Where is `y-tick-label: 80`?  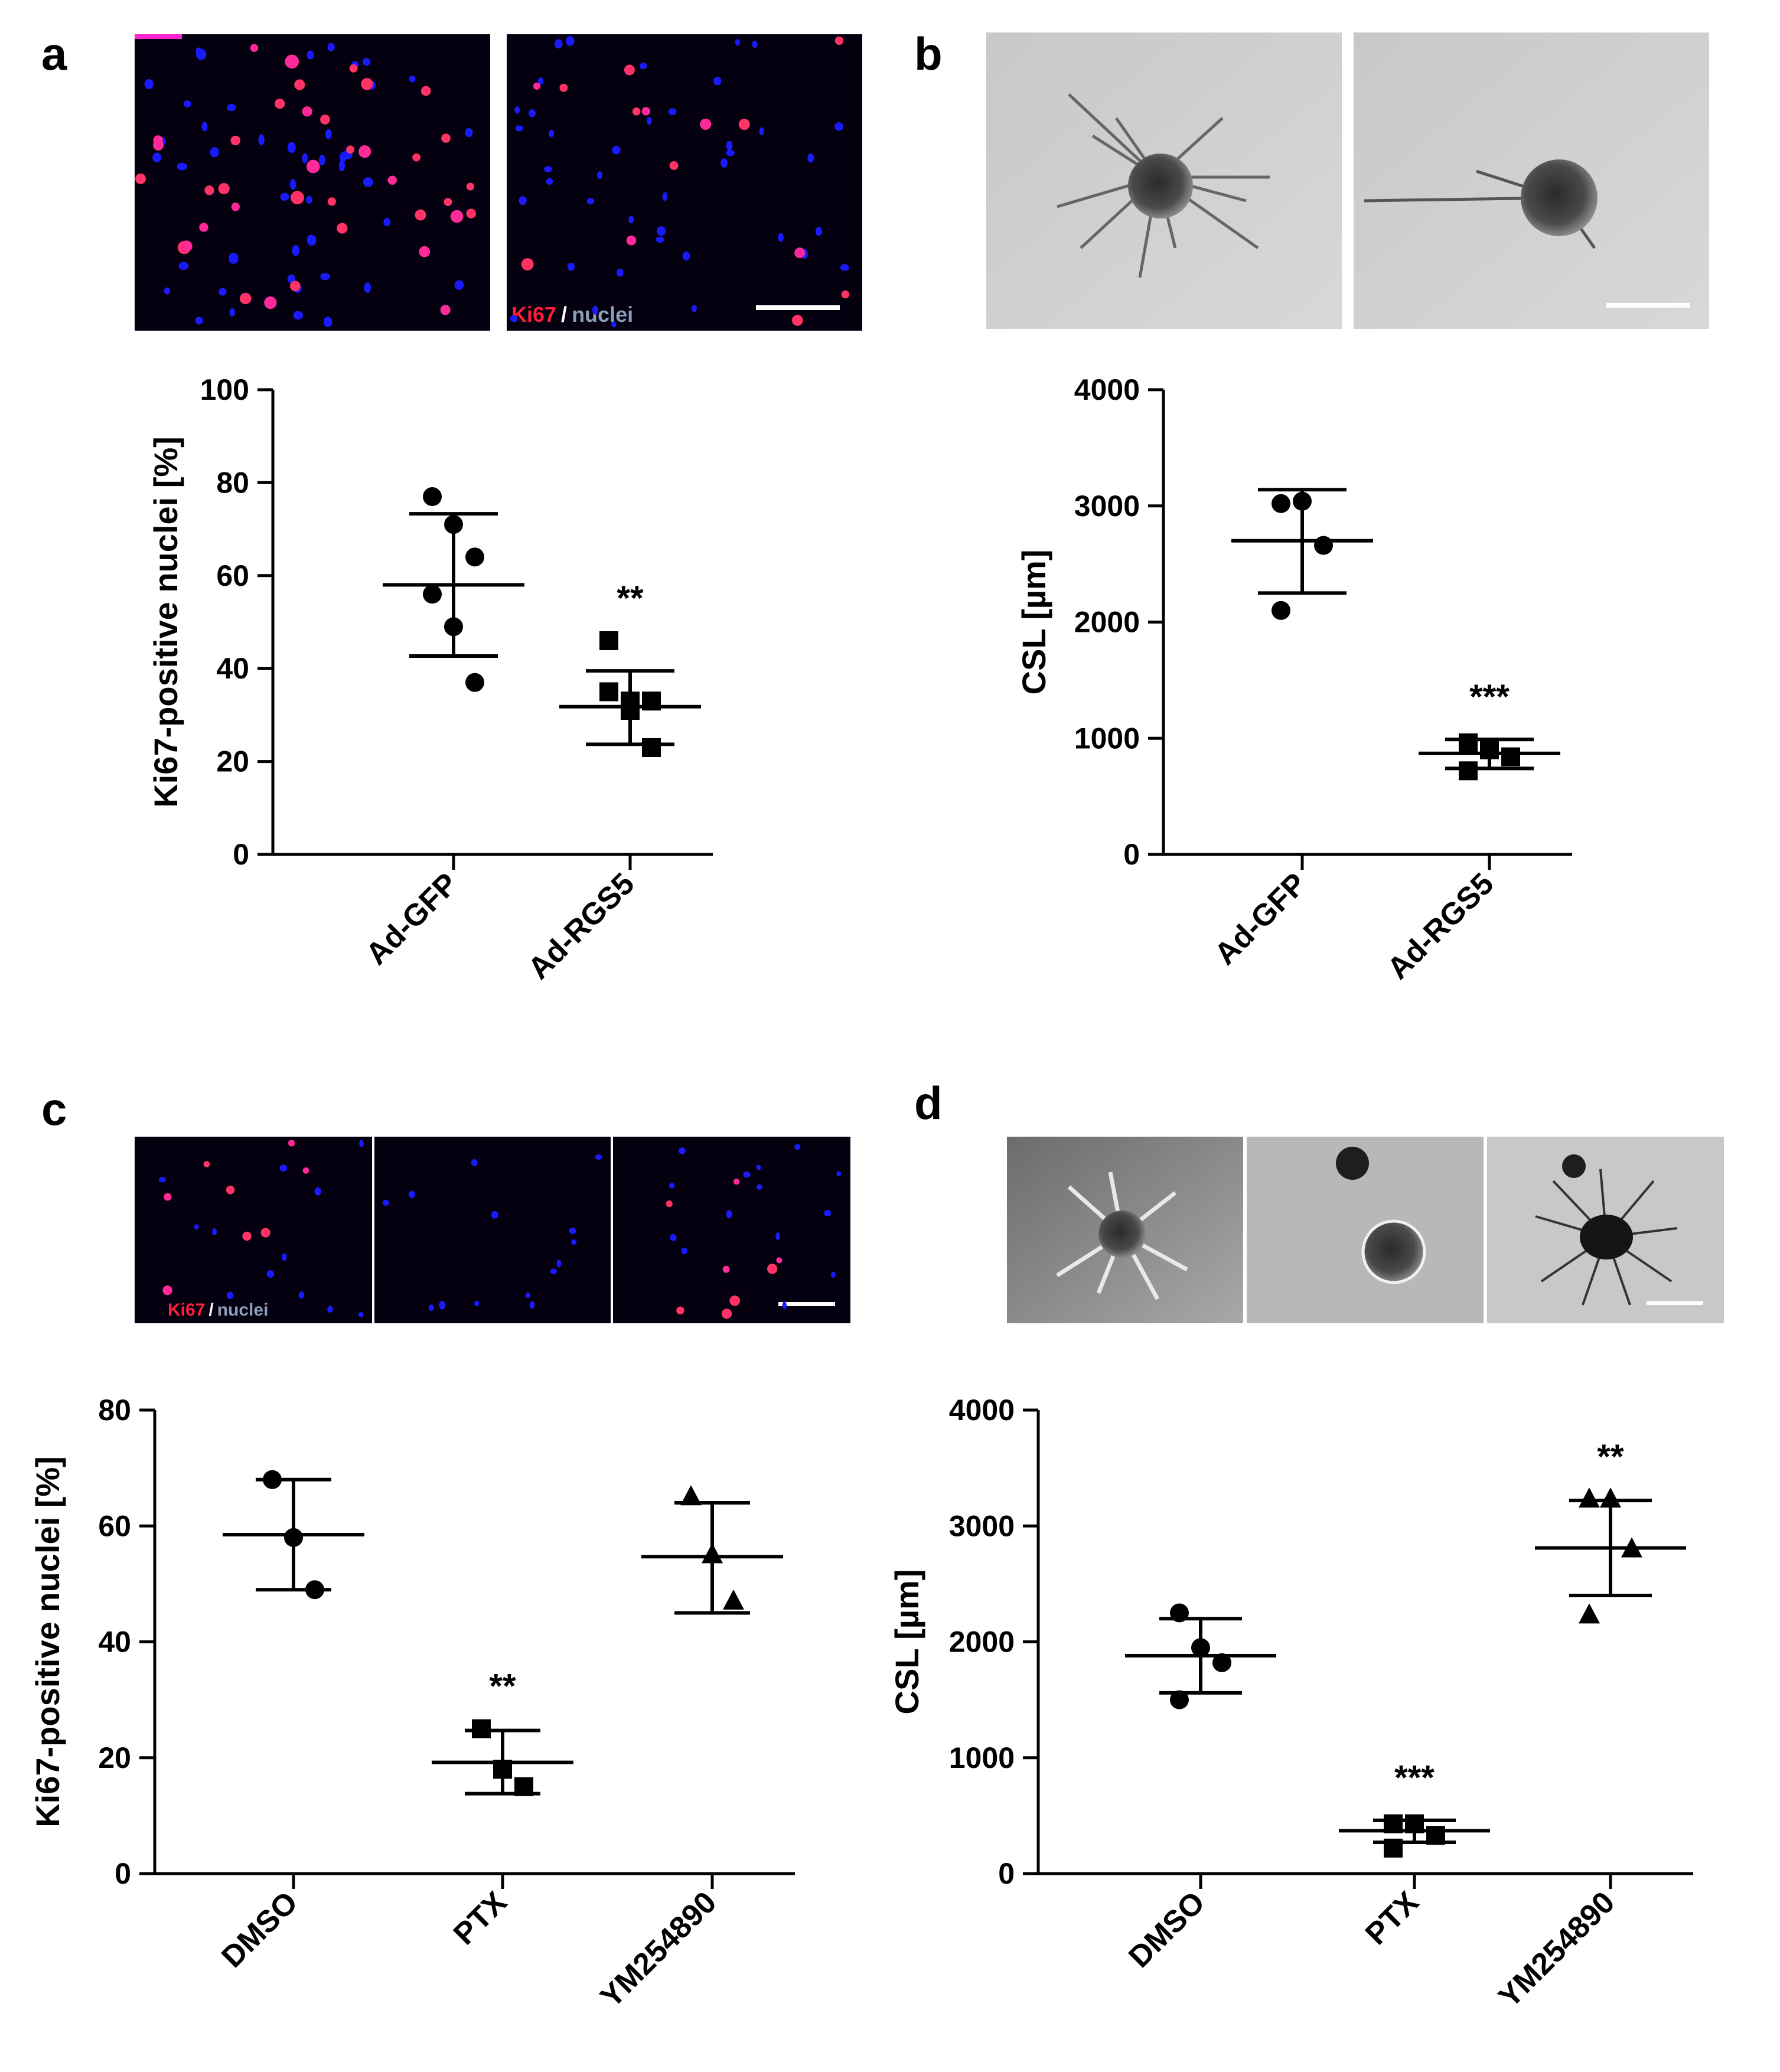
y-tick-label: 80 is located at coordinates (114, 1410).